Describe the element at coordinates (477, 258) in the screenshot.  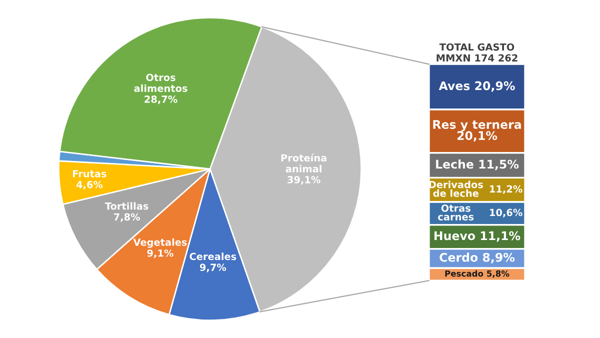
I see `text: Cerdo 8,9%` at that location.